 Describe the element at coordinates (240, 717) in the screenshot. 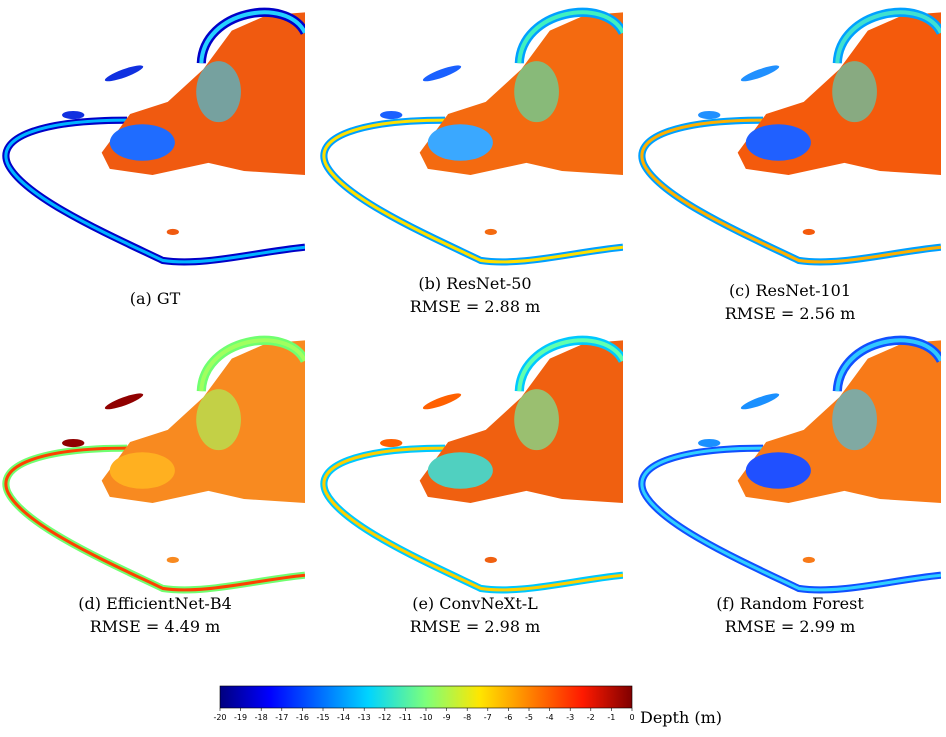

I see `tick-label: -19` at that location.